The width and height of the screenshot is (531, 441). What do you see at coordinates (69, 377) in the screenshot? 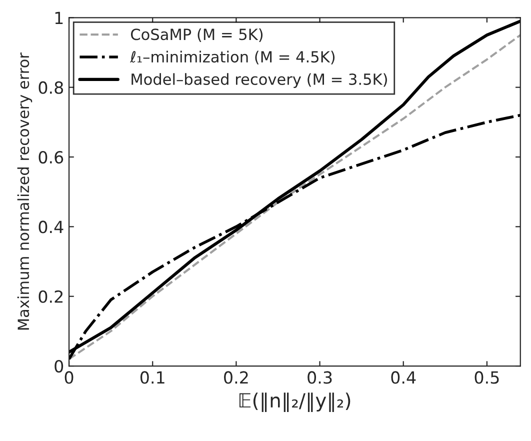
I see `x-tick-label: 0` at bounding box center [69, 377].